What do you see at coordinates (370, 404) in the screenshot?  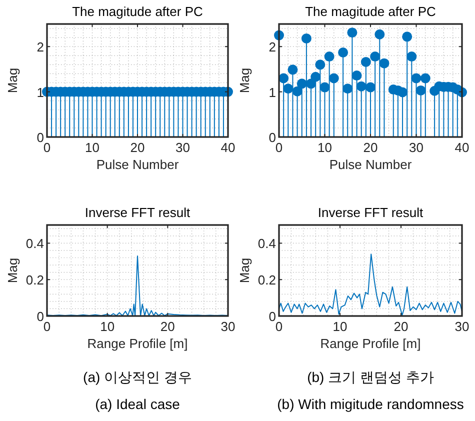 I see `text: (b) With migitude randomness` at bounding box center [370, 404].